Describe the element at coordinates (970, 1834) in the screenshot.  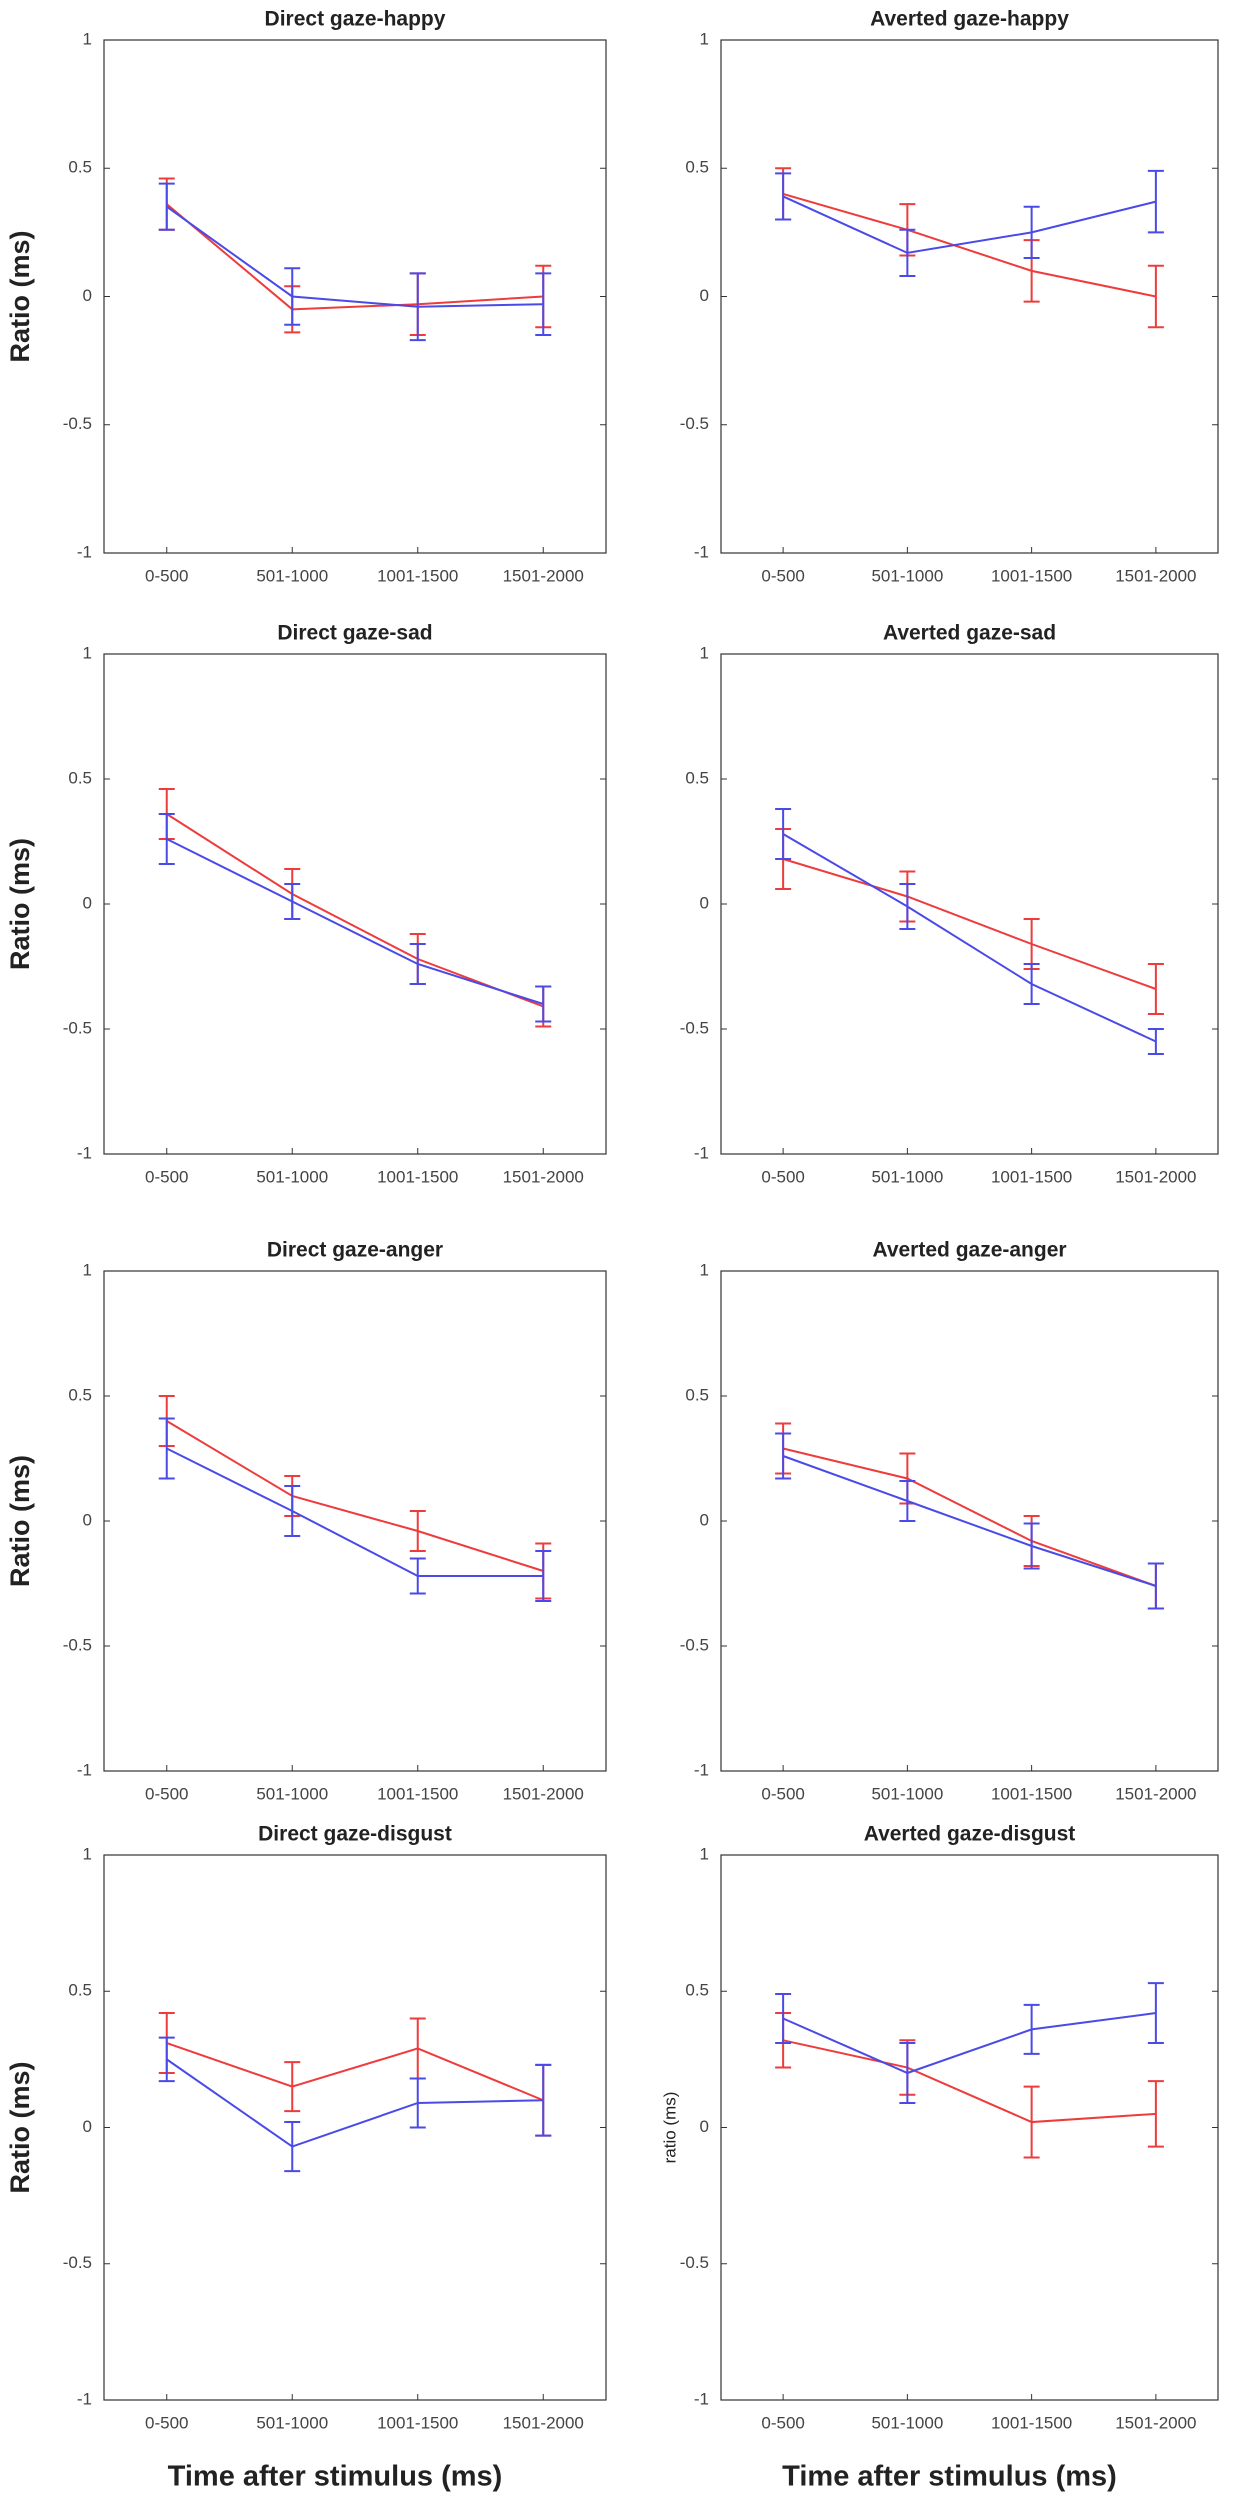
I see `chart-title: Averted gaze-disgust` at that location.